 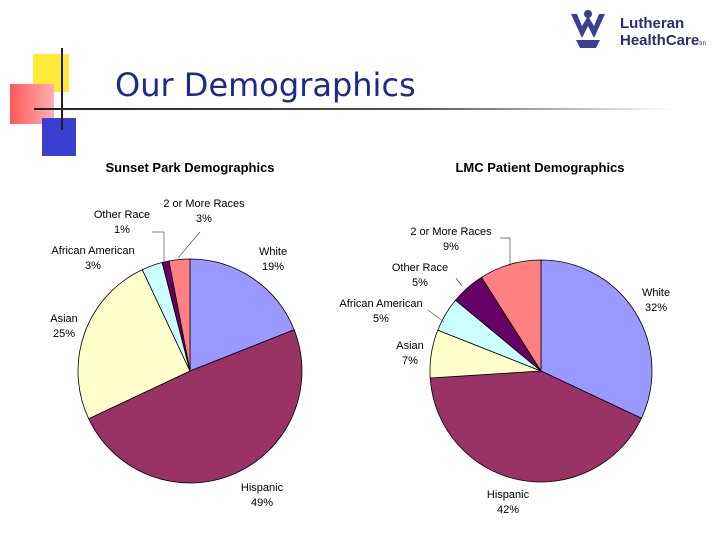 What do you see at coordinates (92, 258) in the screenshot?
I see `slice-label-african-american: African American 3%` at bounding box center [92, 258].